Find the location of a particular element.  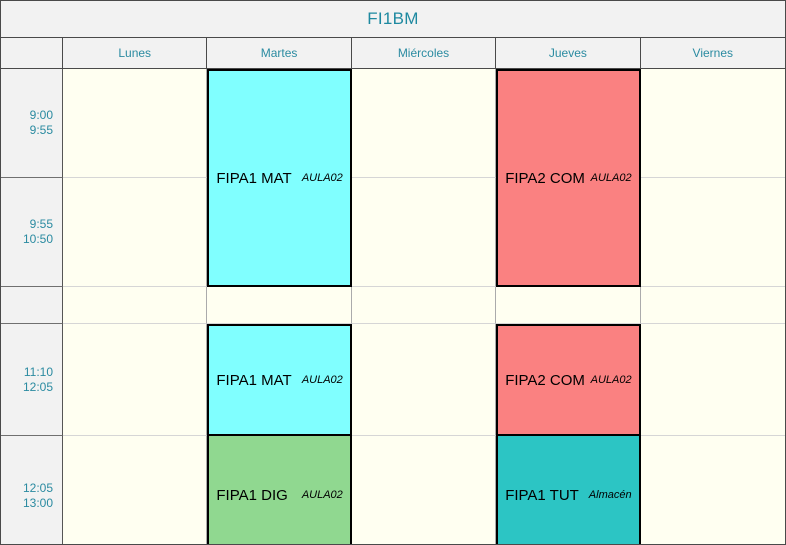

empty-cell-lunes-break is located at coordinates (135, 305).